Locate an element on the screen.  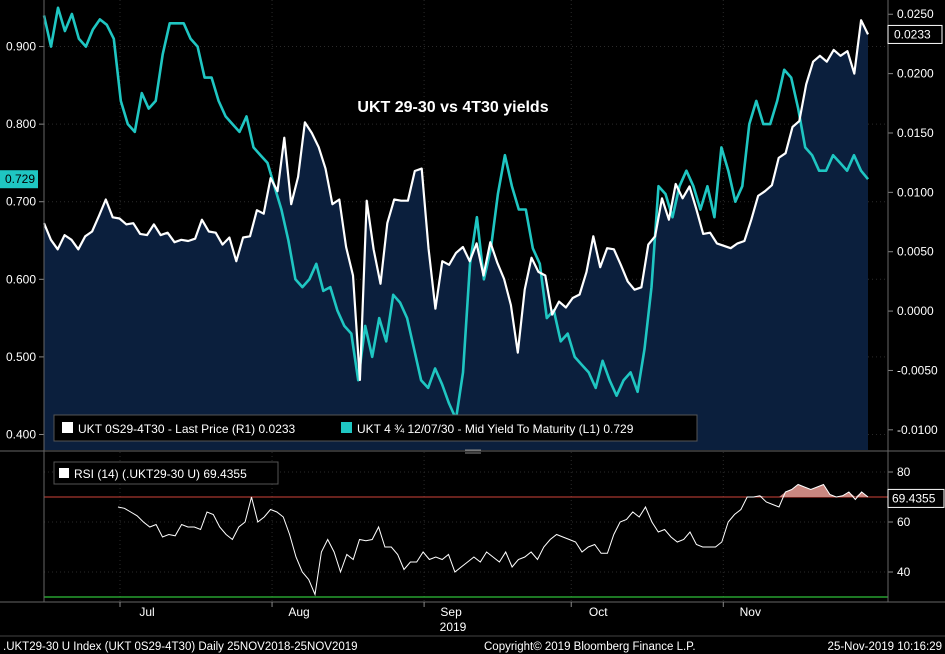
left-tick-label: 0.600 is located at coordinates (21, 279).